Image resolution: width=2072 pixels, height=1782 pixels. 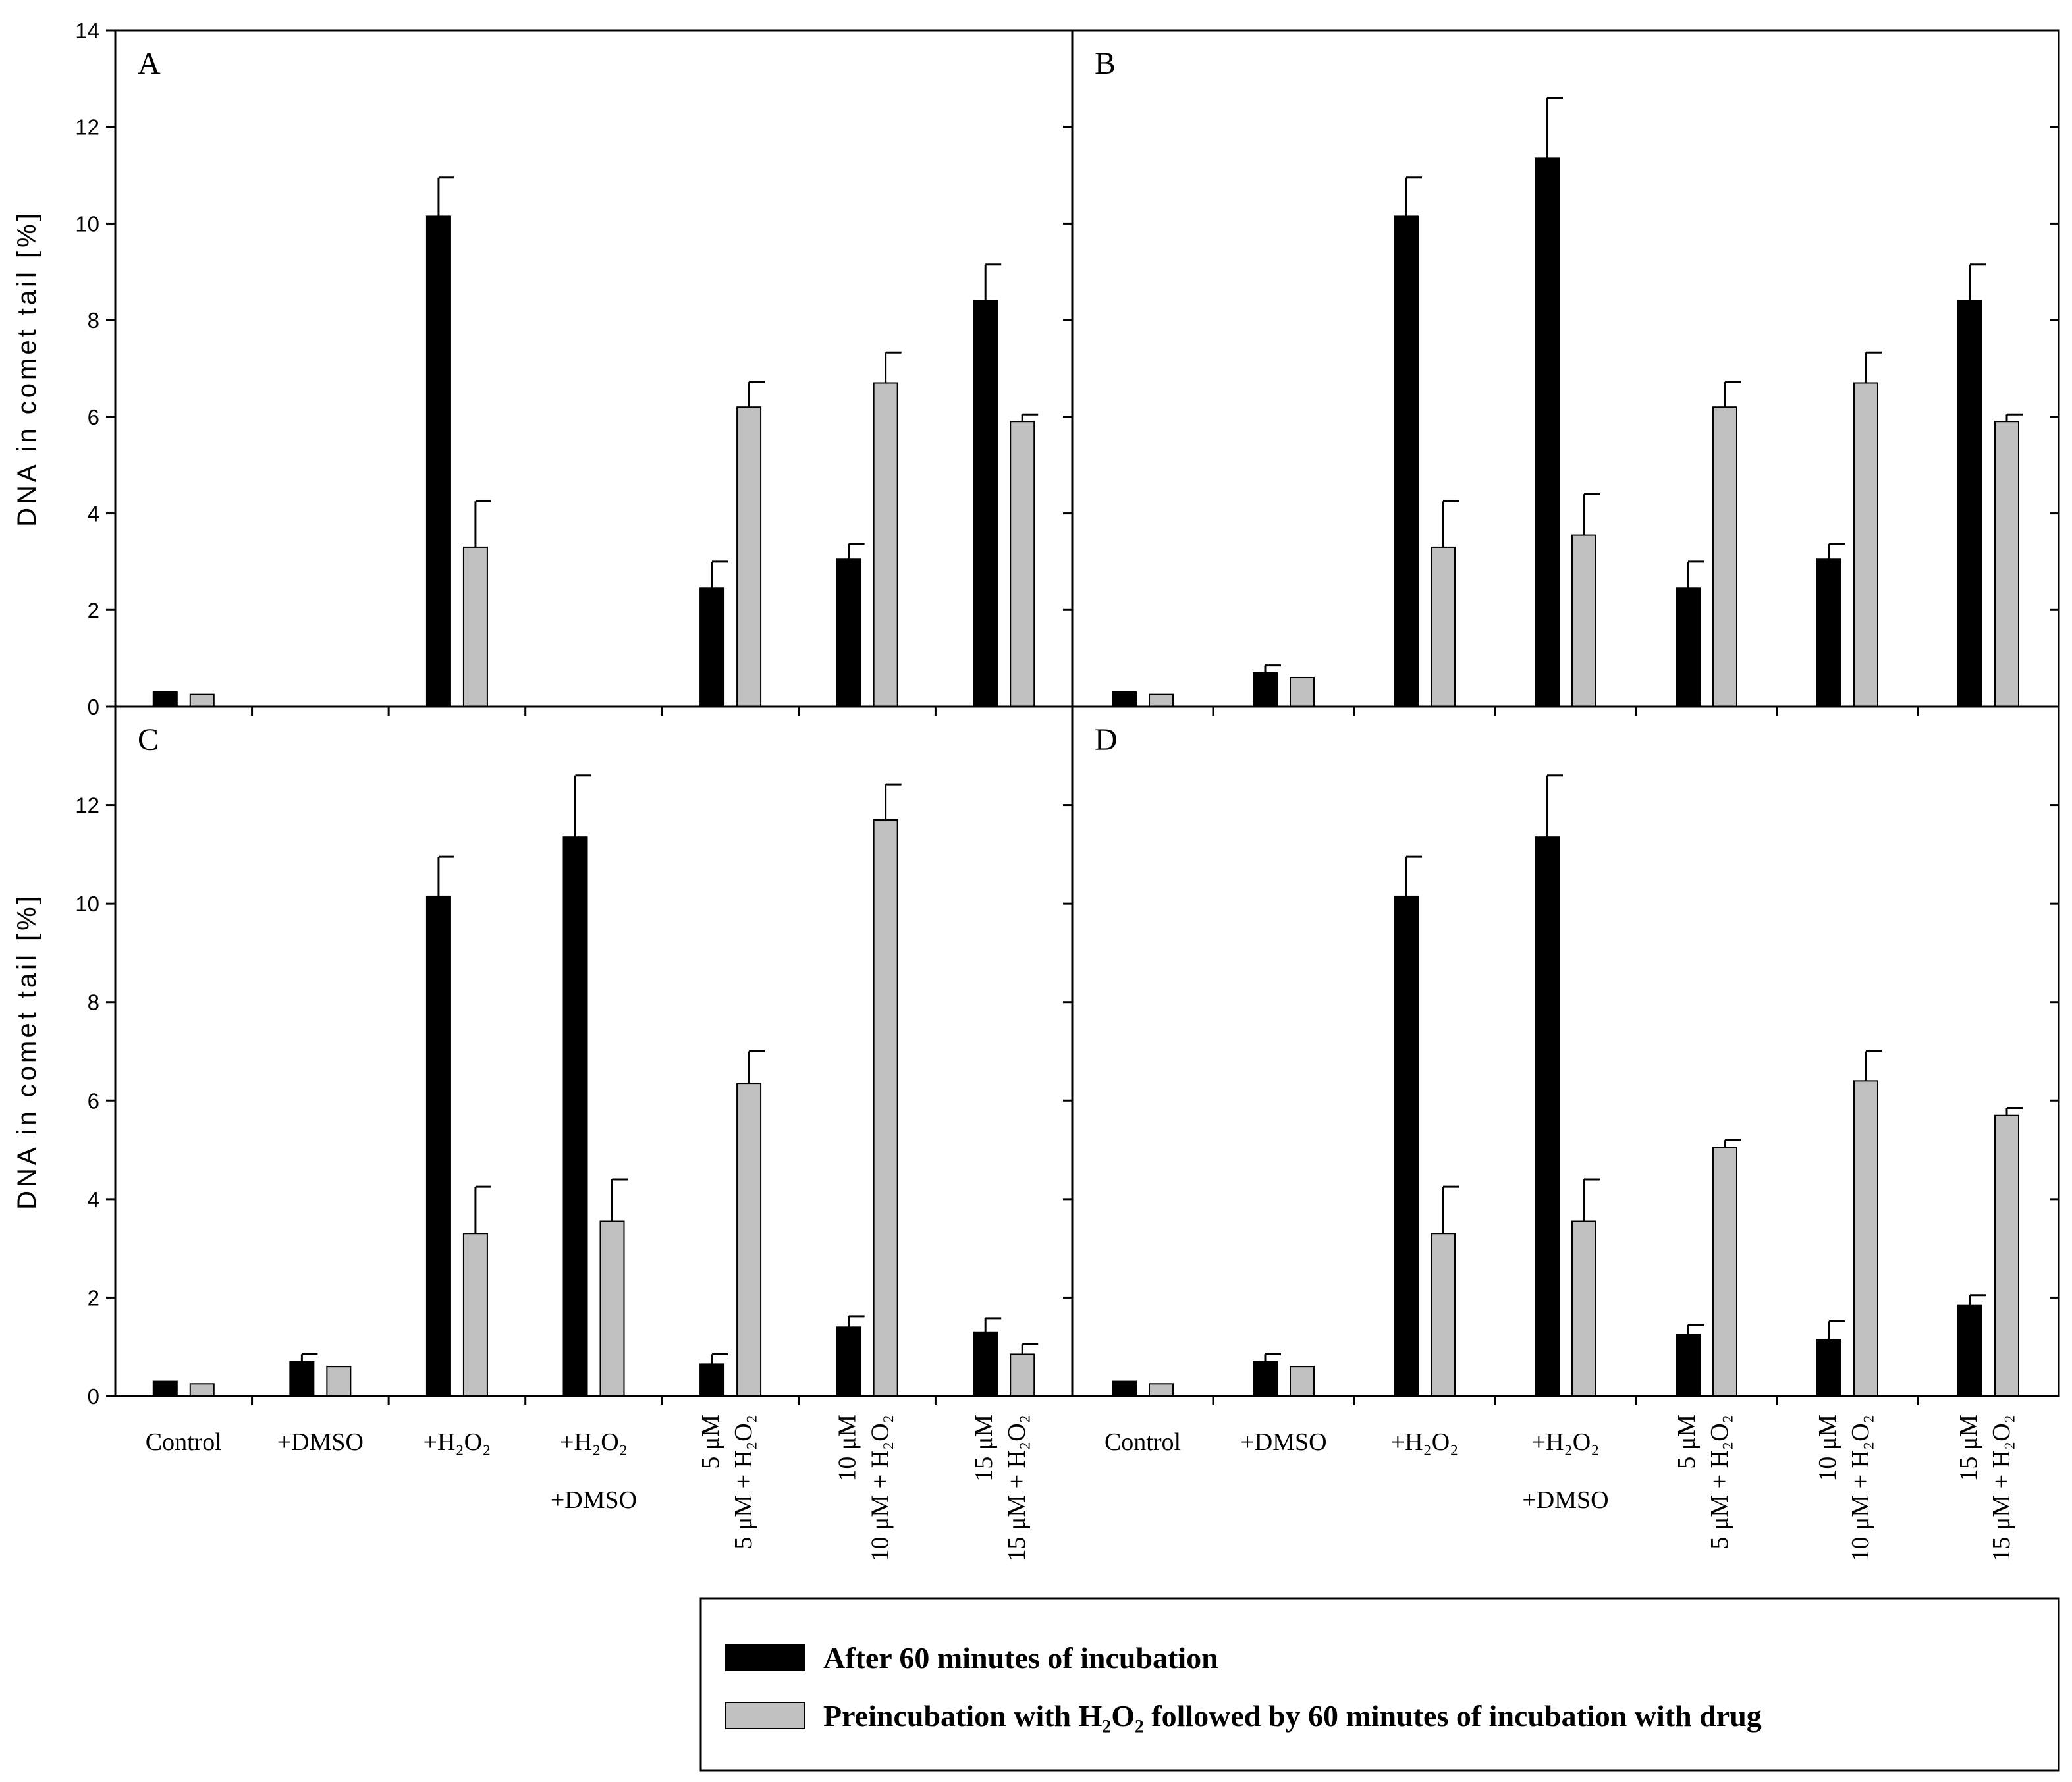 I want to click on panel-label: D, so click(x=1106, y=740).